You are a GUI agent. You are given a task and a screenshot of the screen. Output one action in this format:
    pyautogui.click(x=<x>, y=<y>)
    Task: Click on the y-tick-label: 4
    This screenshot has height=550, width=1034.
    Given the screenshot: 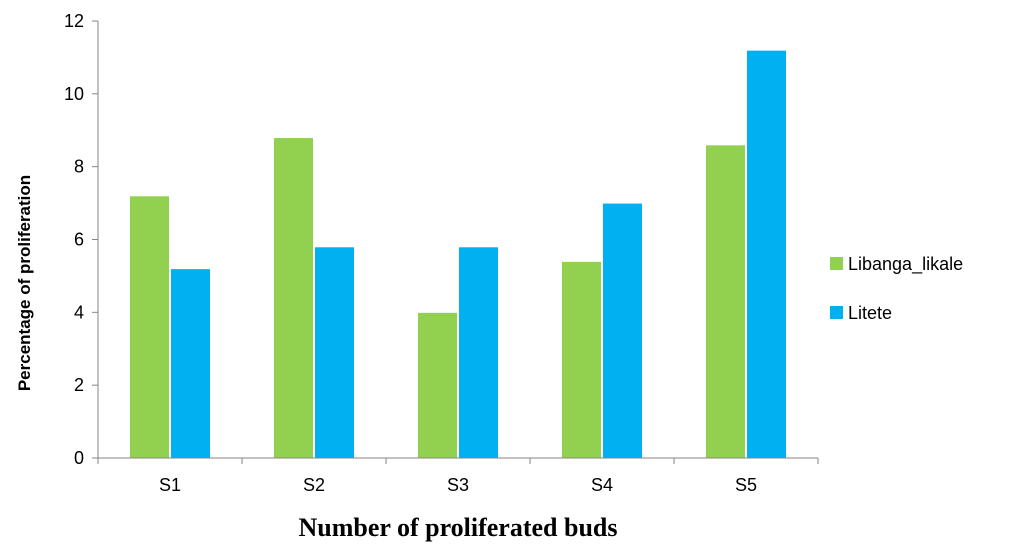 What is the action you would take?
    pyautogui.click(x=79, y=312)
    